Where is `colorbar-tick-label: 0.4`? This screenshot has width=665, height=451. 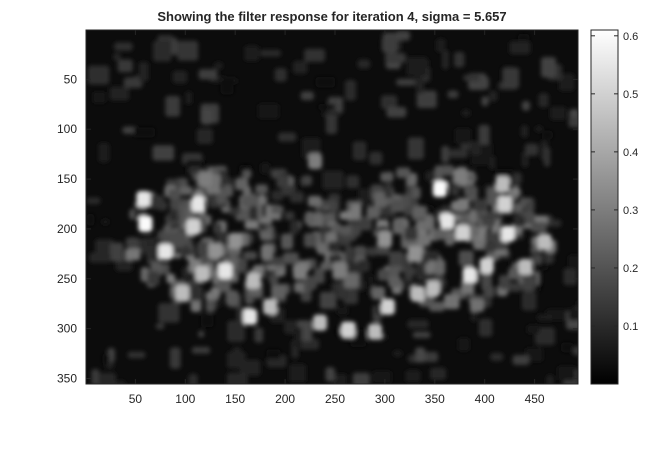 colorbar-tick-label: 0.4 is located at coordinates (630, 153).